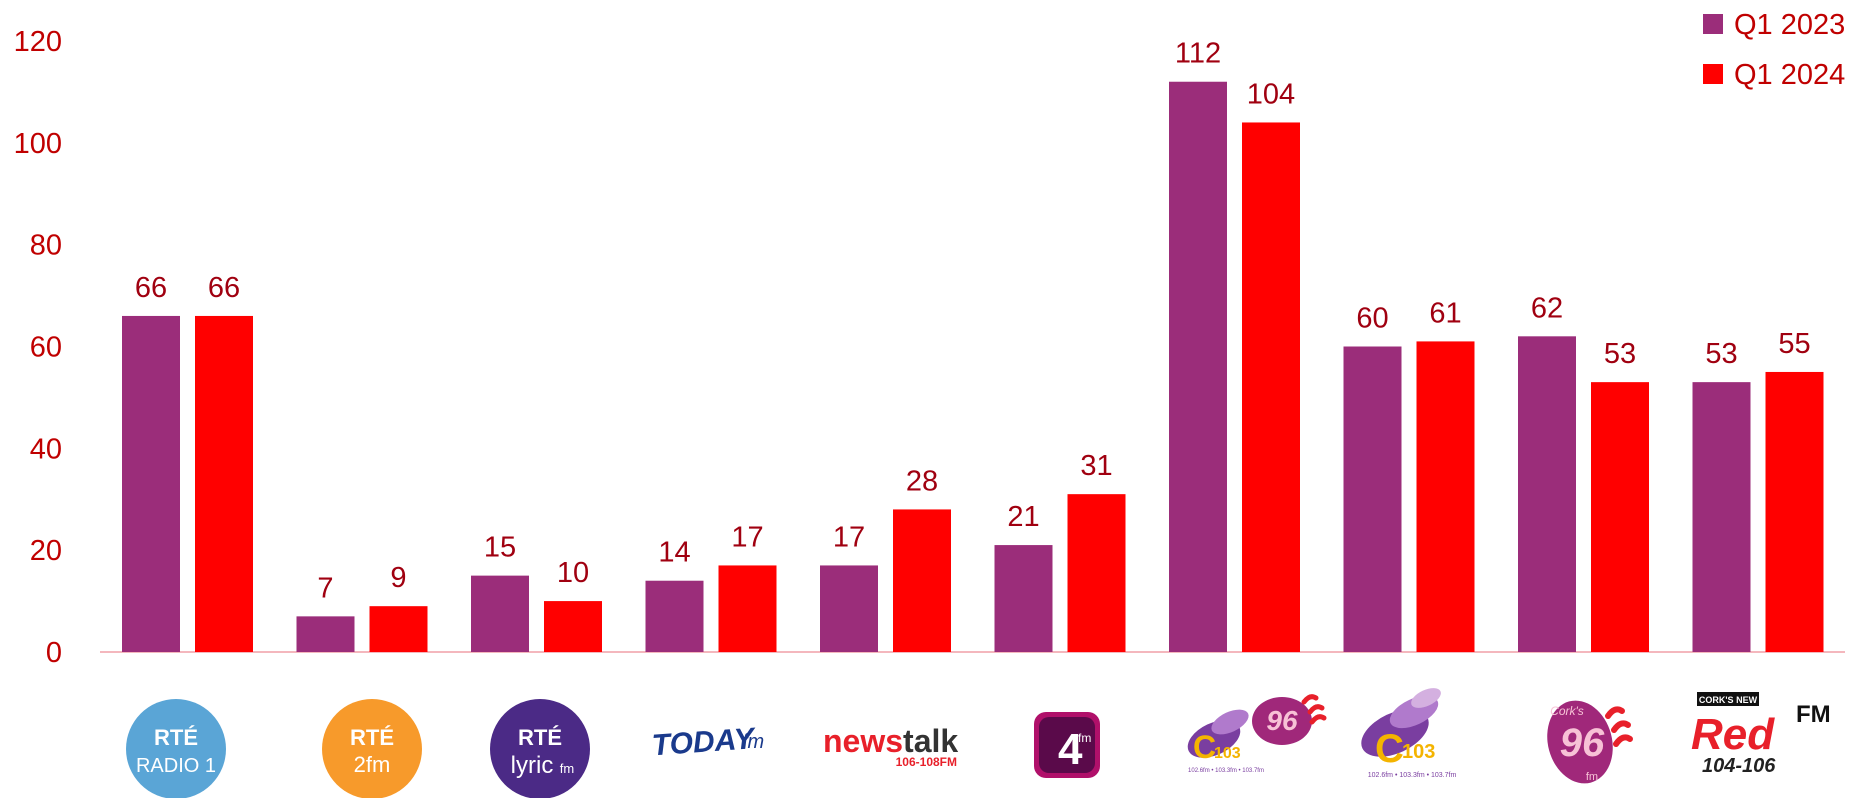 This screenshot has width=1860, height=798. Describe the element at coordinates (46, 449) in the screenshot. I see `y-tick-label: 40` at that location.